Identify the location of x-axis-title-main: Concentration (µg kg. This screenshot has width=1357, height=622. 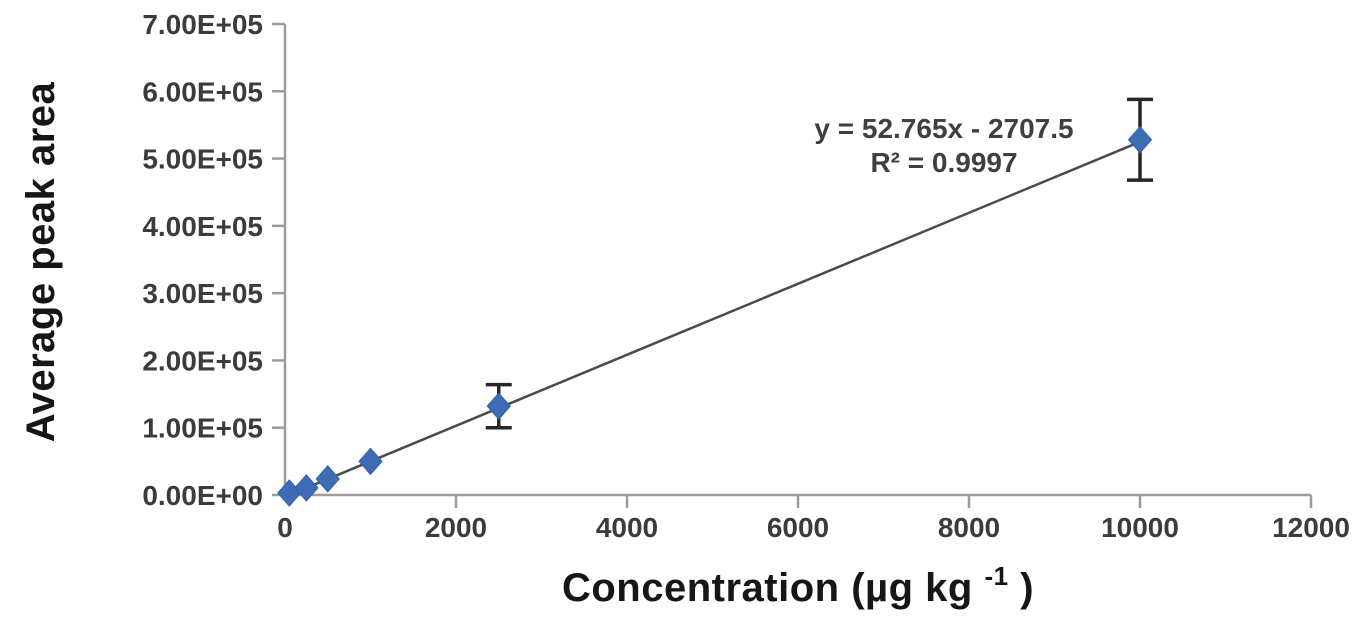
(767, 588).